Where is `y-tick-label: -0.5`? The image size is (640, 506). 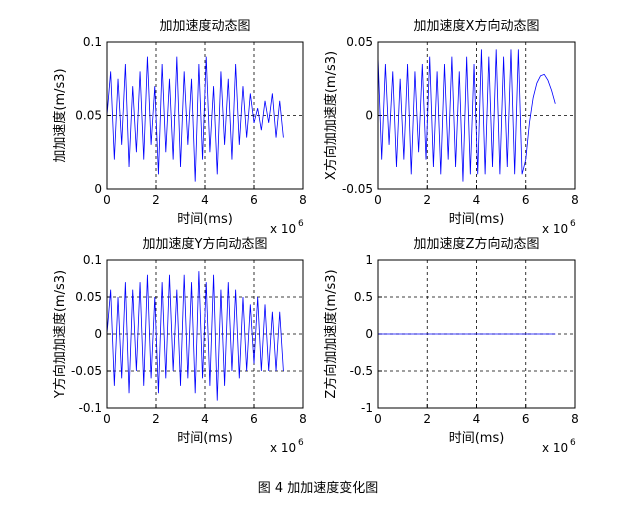 y-tick-label: -0.5 is located at coordinates (361, 371).